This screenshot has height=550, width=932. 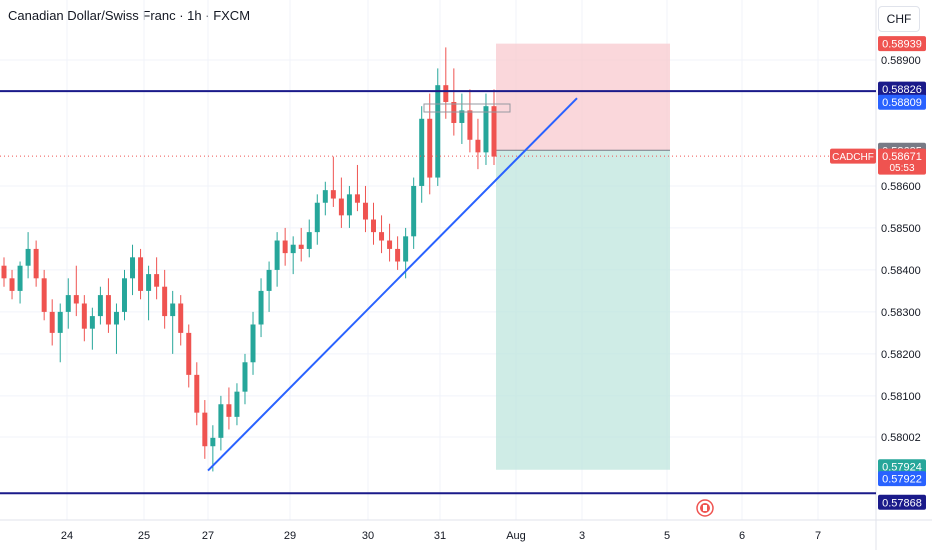 What do you see at coordinates (901, 229) in the screenshot?
I see `price-tick-label: 0.58500` at bounding box center [901, 229].